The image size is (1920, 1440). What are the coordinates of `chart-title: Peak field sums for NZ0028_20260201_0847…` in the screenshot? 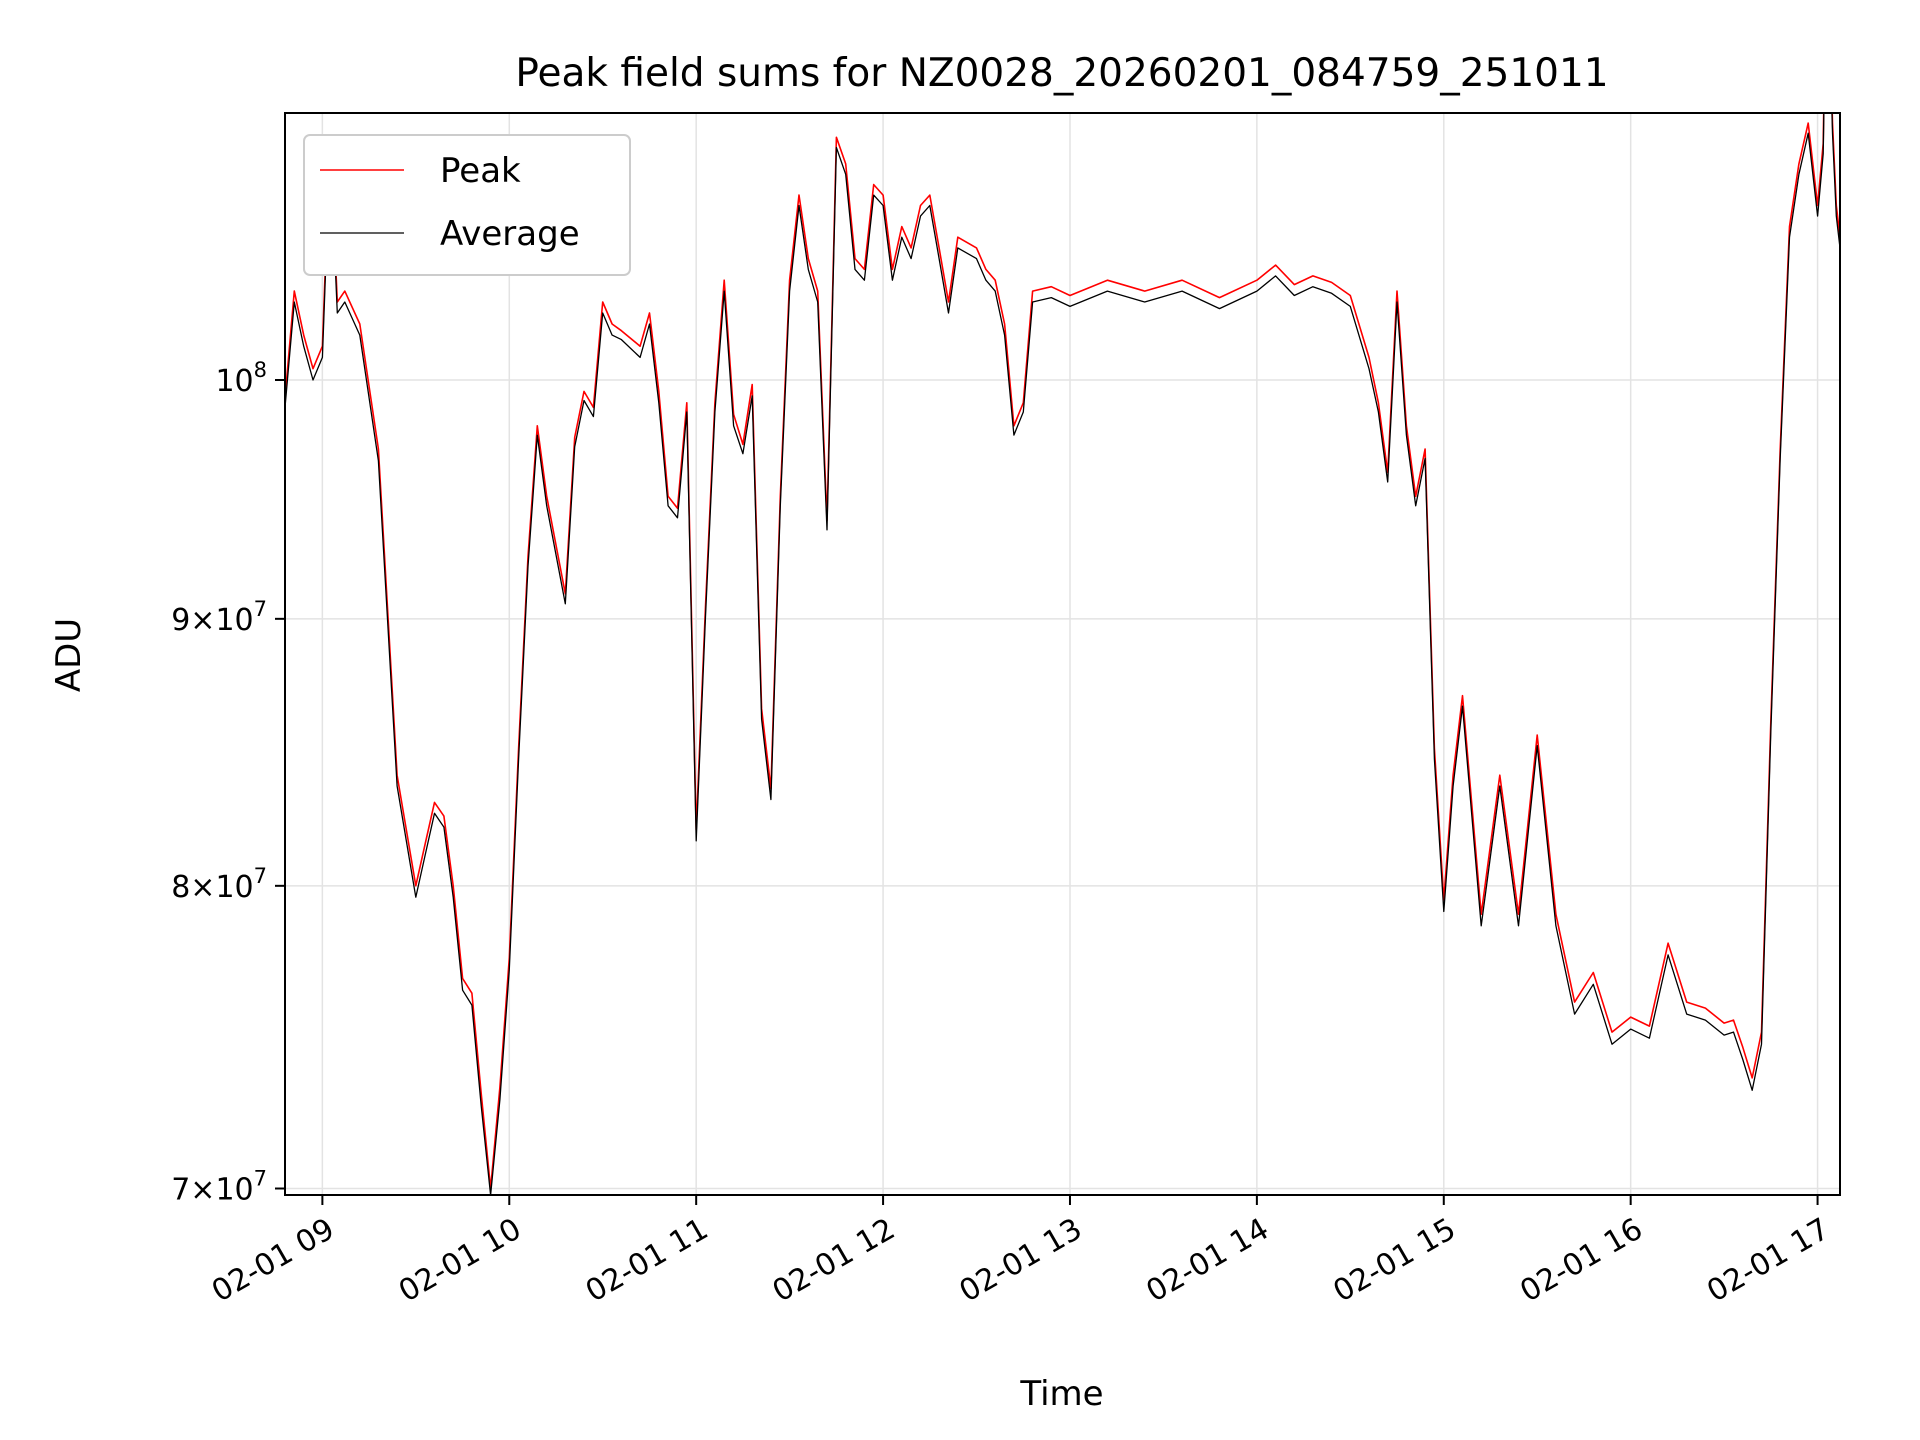 It's located at (1061, 73).